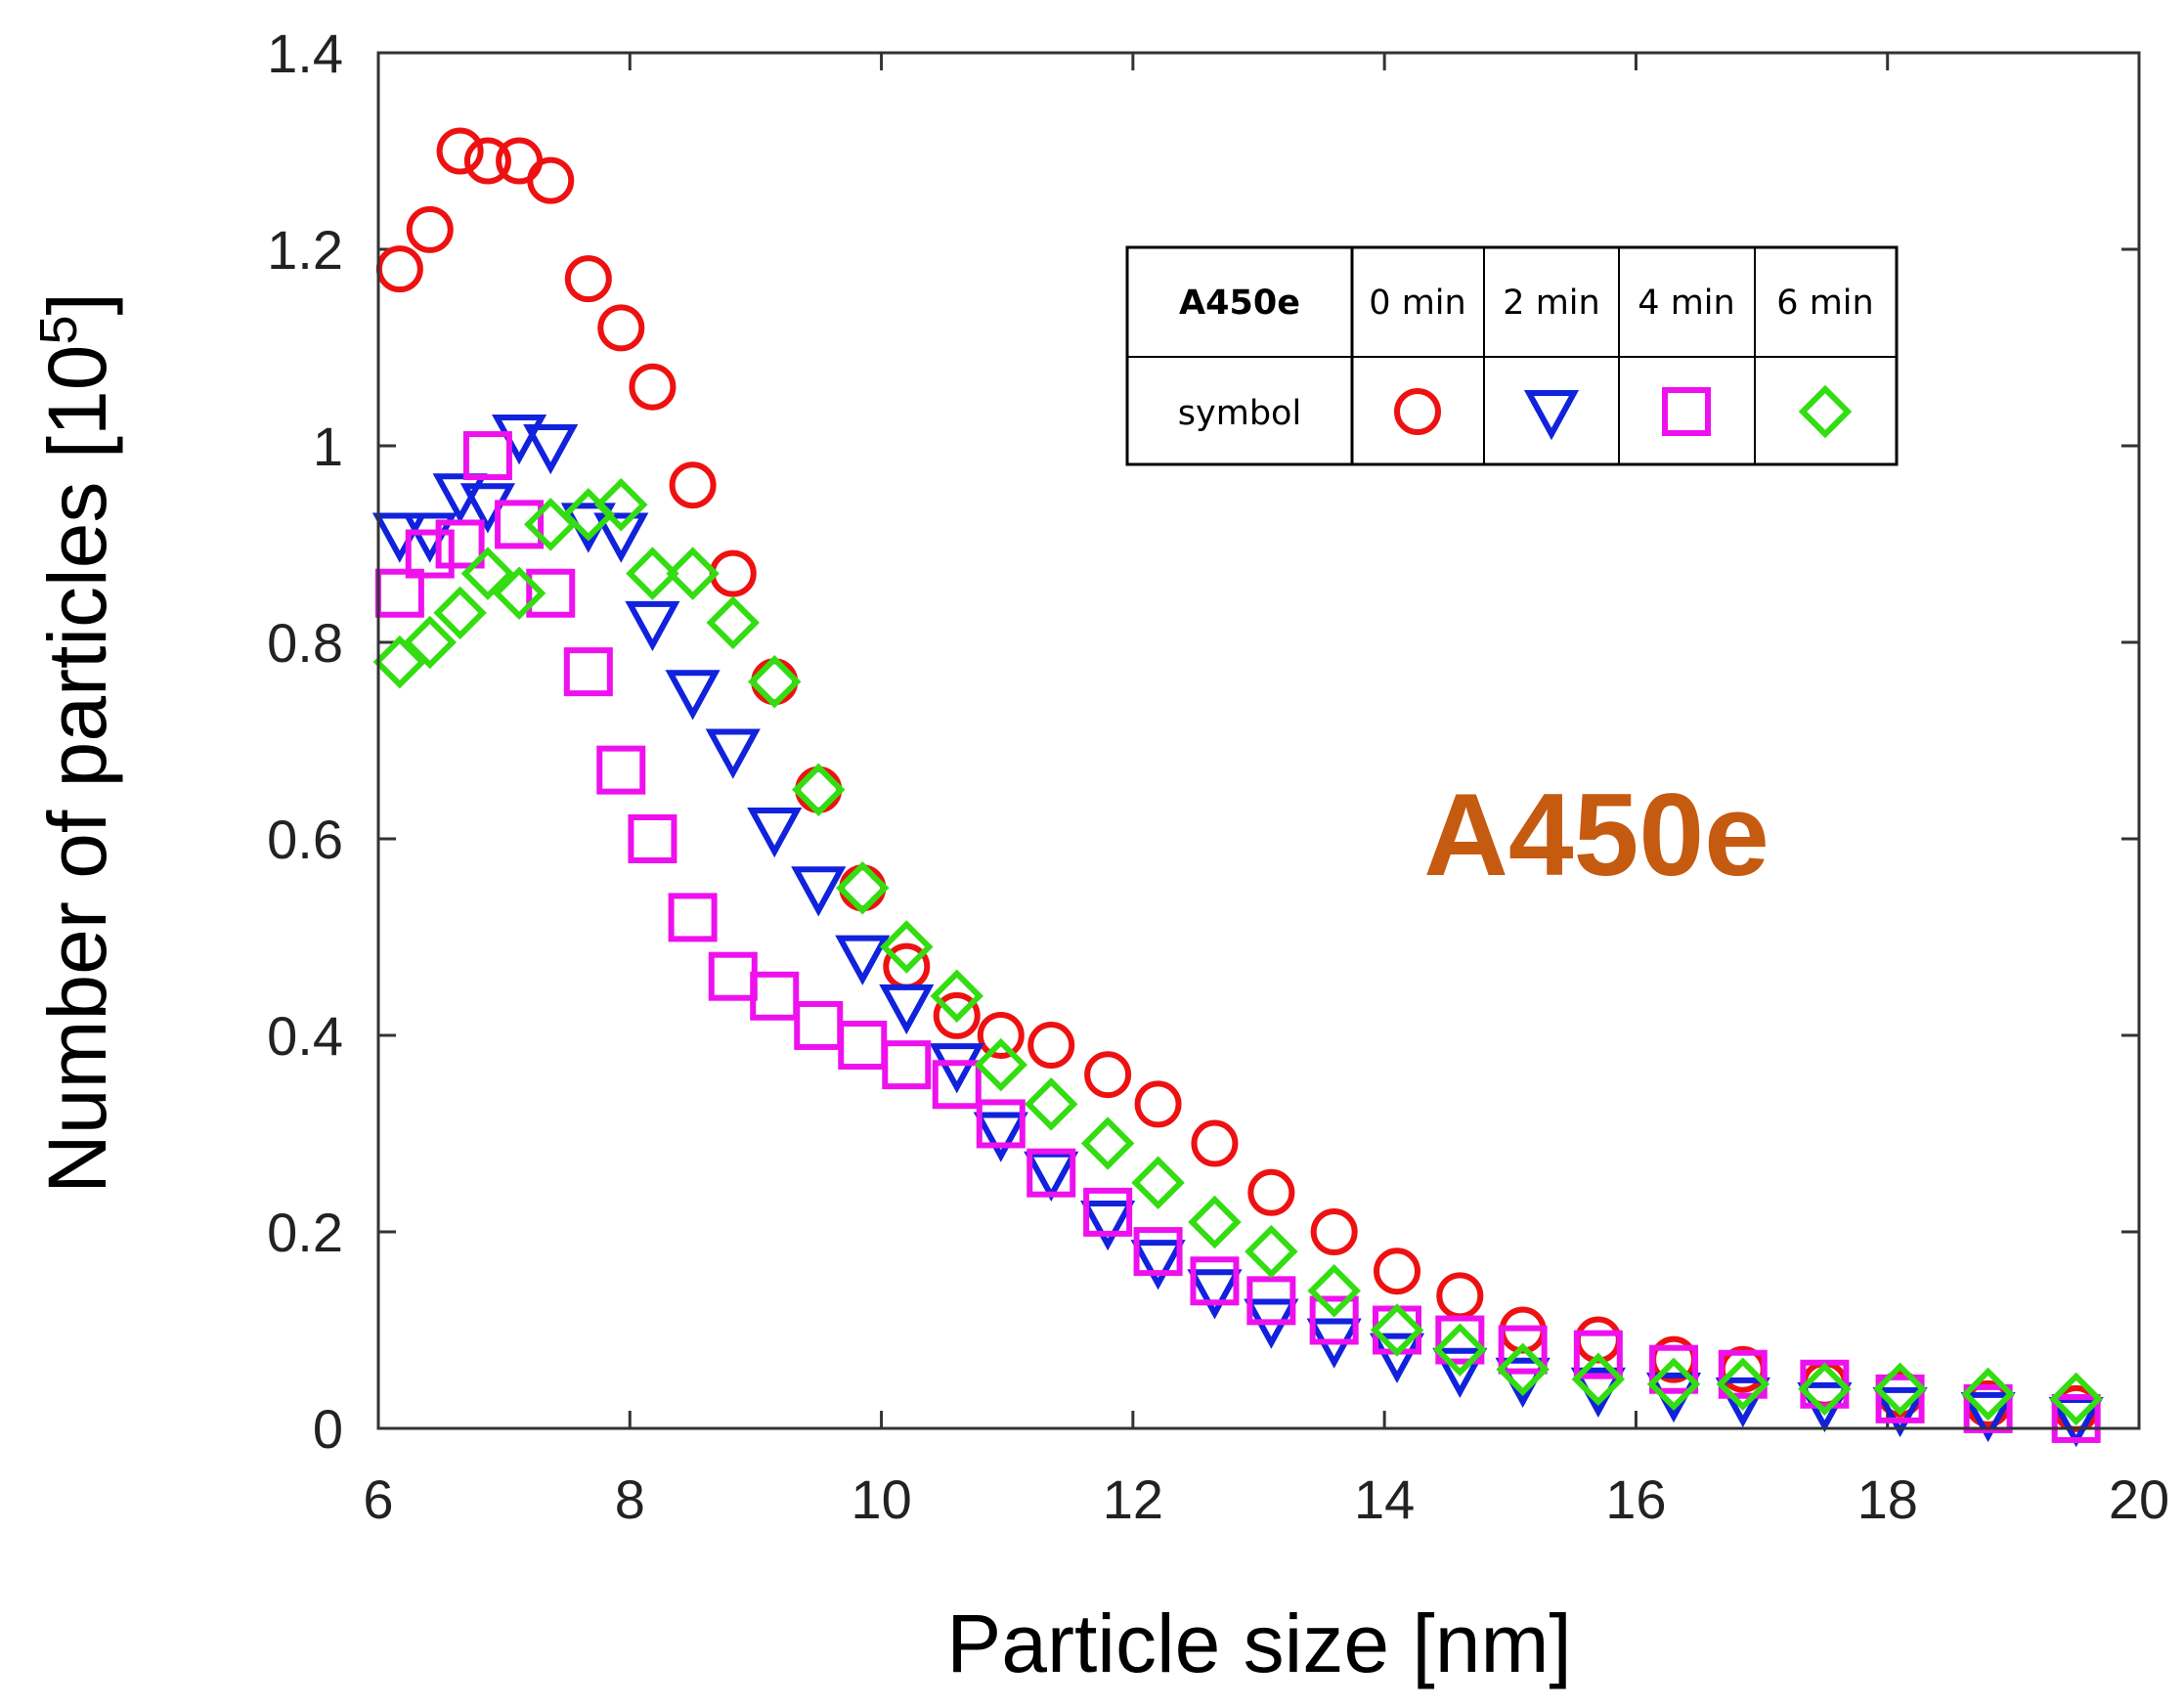  What do you see at coordinates (1635, 1499) in the screenshot?
I see `x-tick-label: 16` at bounding box center [1635, 1499].